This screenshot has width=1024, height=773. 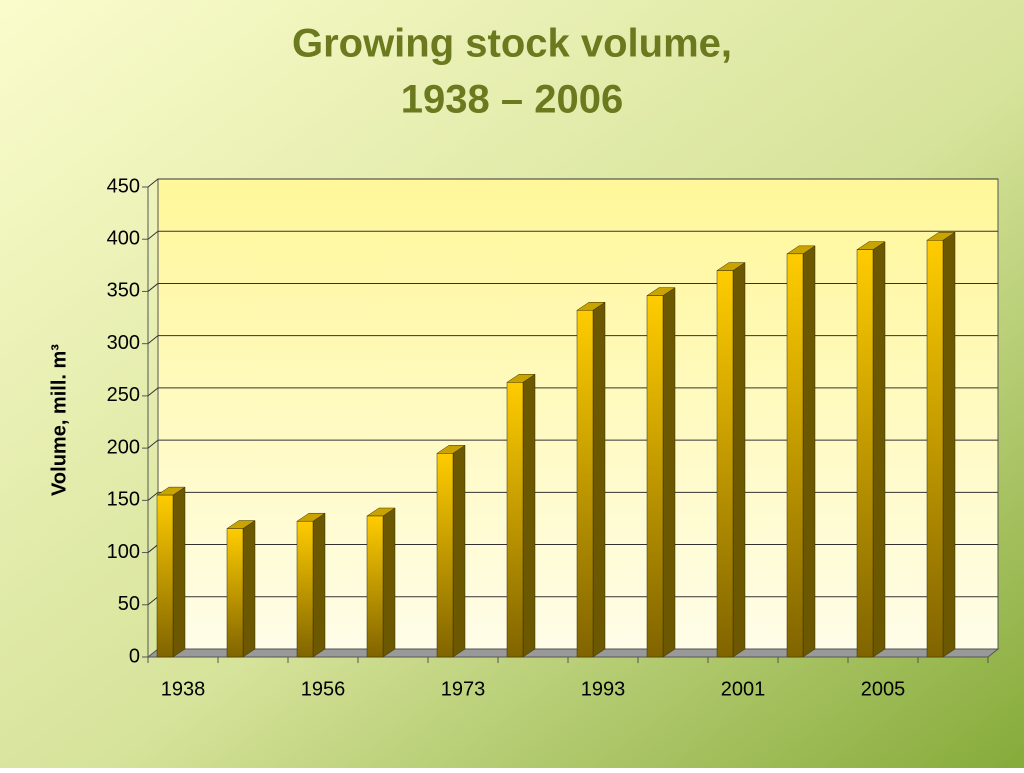 What do you see at coordinates (123, 186) in the screenshot?
I see `y-tick-label: 450` at bounding box center [123, 186].